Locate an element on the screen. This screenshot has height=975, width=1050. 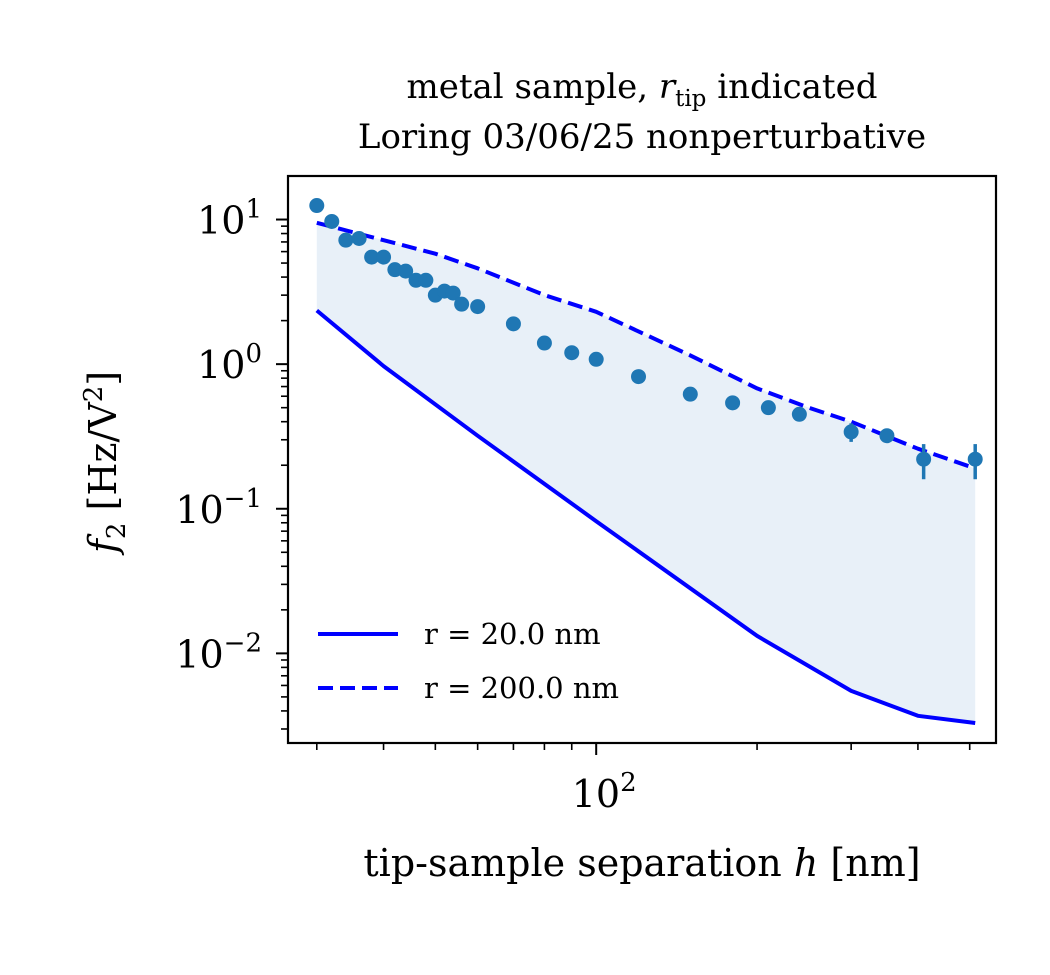
y-tick-label: 10¹ is located at coordinates (229, 219).